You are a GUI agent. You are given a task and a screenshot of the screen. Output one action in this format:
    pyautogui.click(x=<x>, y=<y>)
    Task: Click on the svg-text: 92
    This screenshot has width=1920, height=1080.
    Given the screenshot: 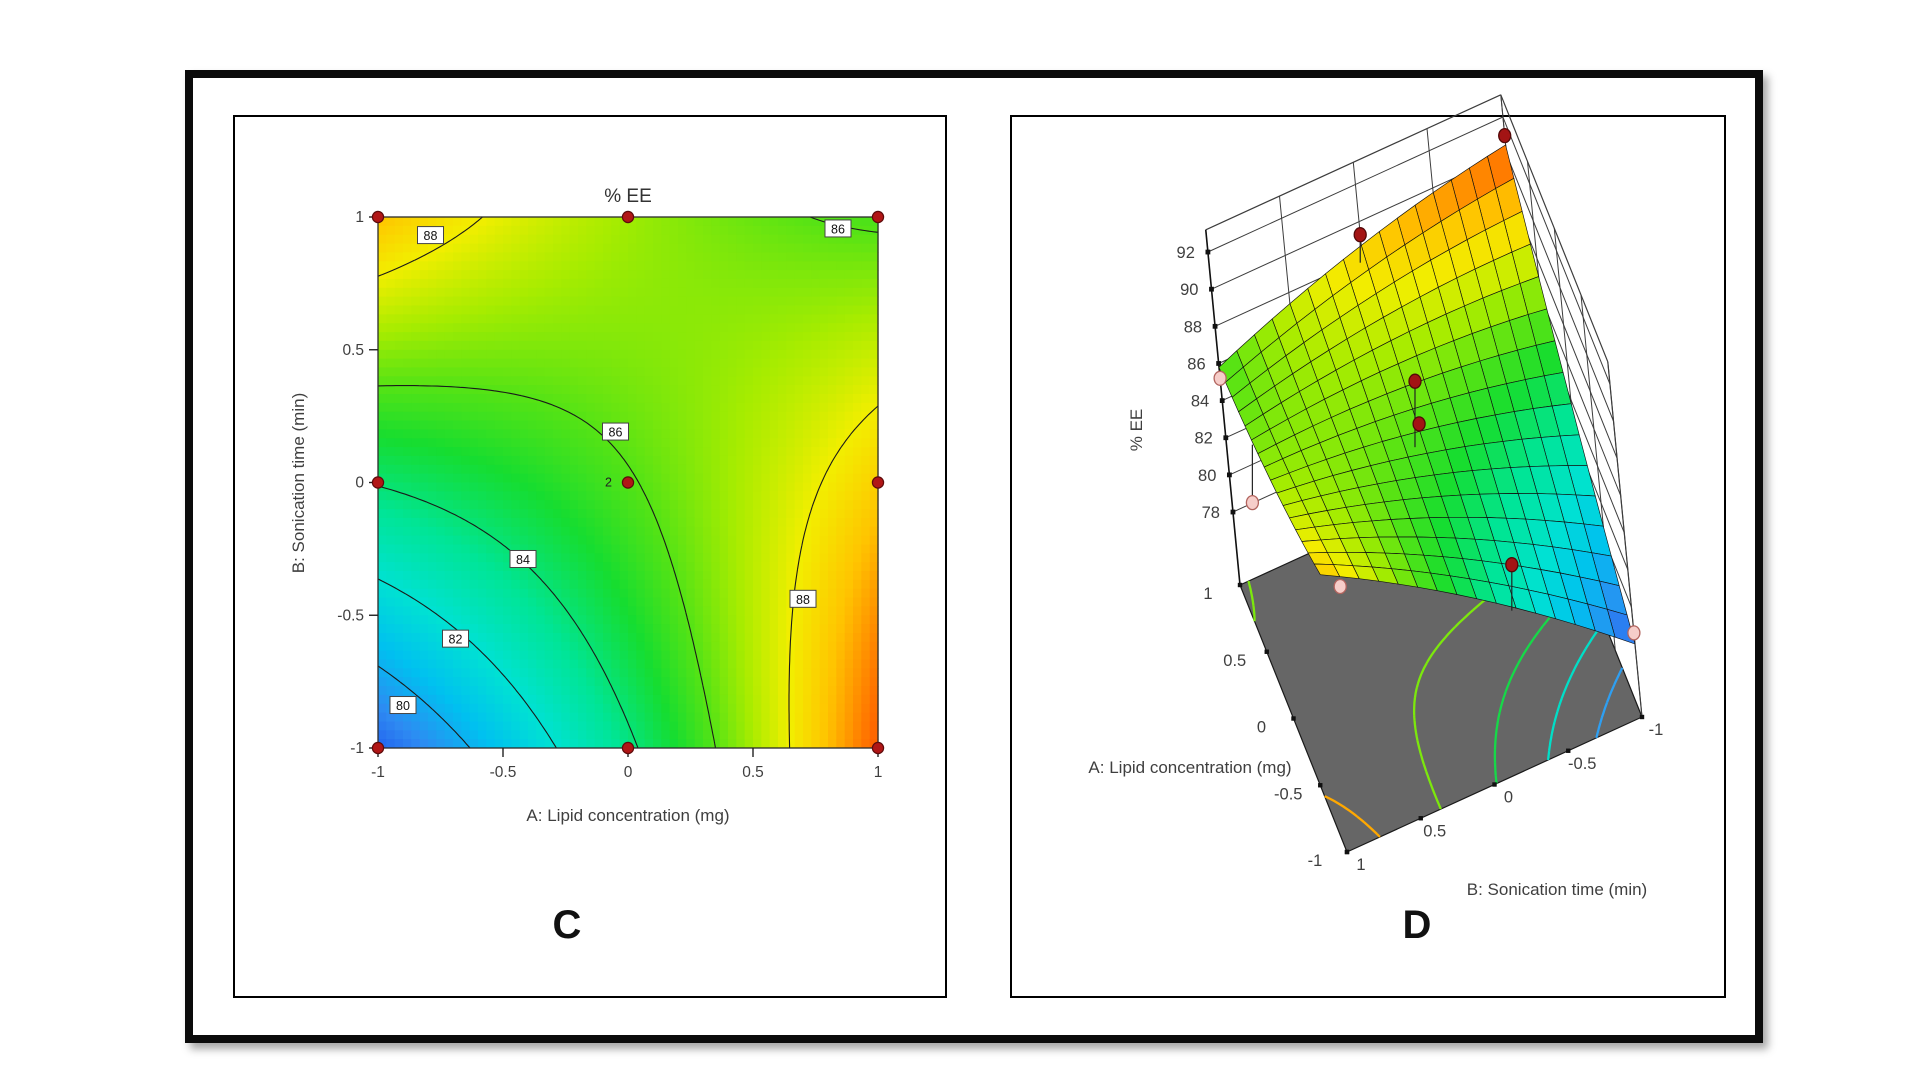 What is the action you would take?
    pyautogui.click(x=1186, y=253)
    